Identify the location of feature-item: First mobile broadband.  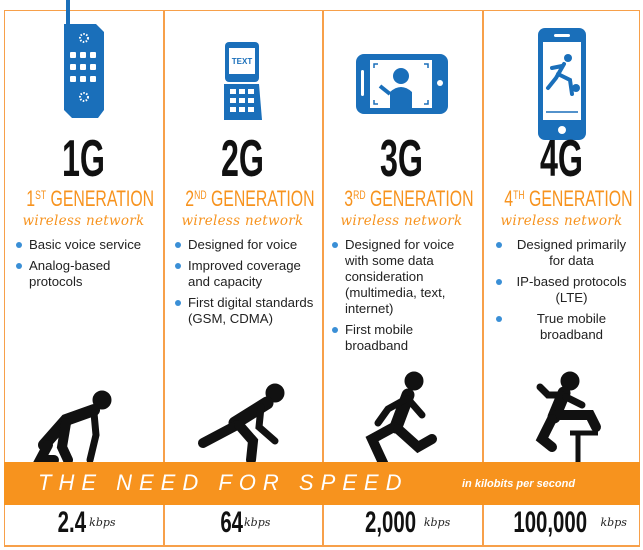
(404, 338).